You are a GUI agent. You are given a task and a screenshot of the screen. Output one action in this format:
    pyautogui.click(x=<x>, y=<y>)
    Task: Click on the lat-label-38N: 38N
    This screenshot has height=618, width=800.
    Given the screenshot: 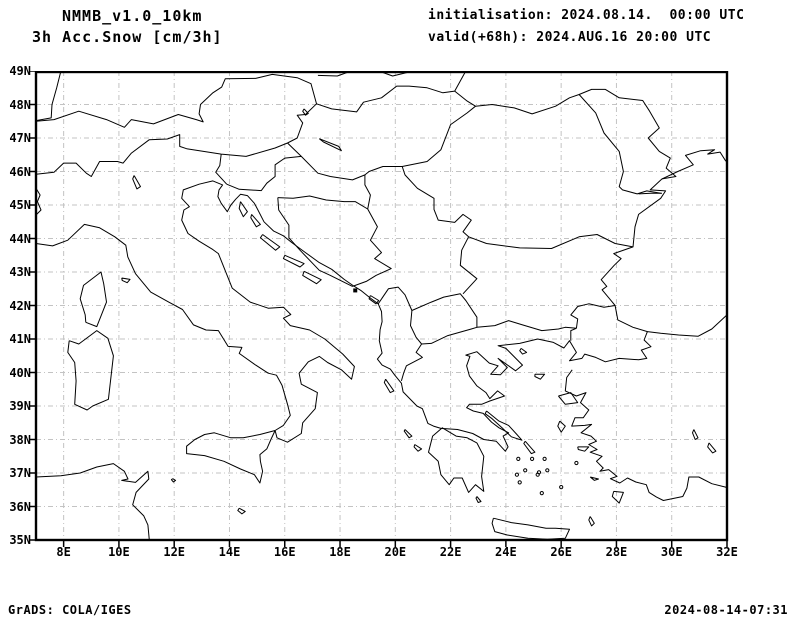 What is the action you would take?
    pyautogui.click(x=20, y=439)
    